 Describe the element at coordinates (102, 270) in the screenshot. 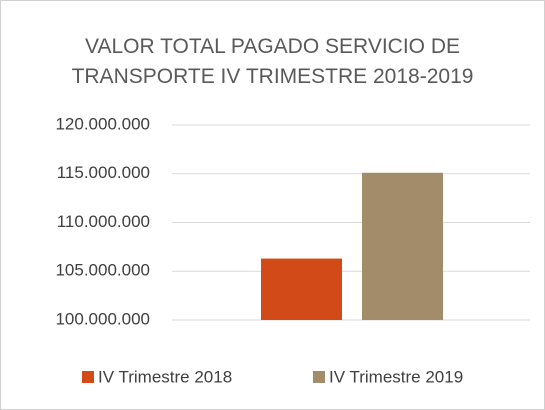

I see `y-tick-label: 105.000.000` at that location.